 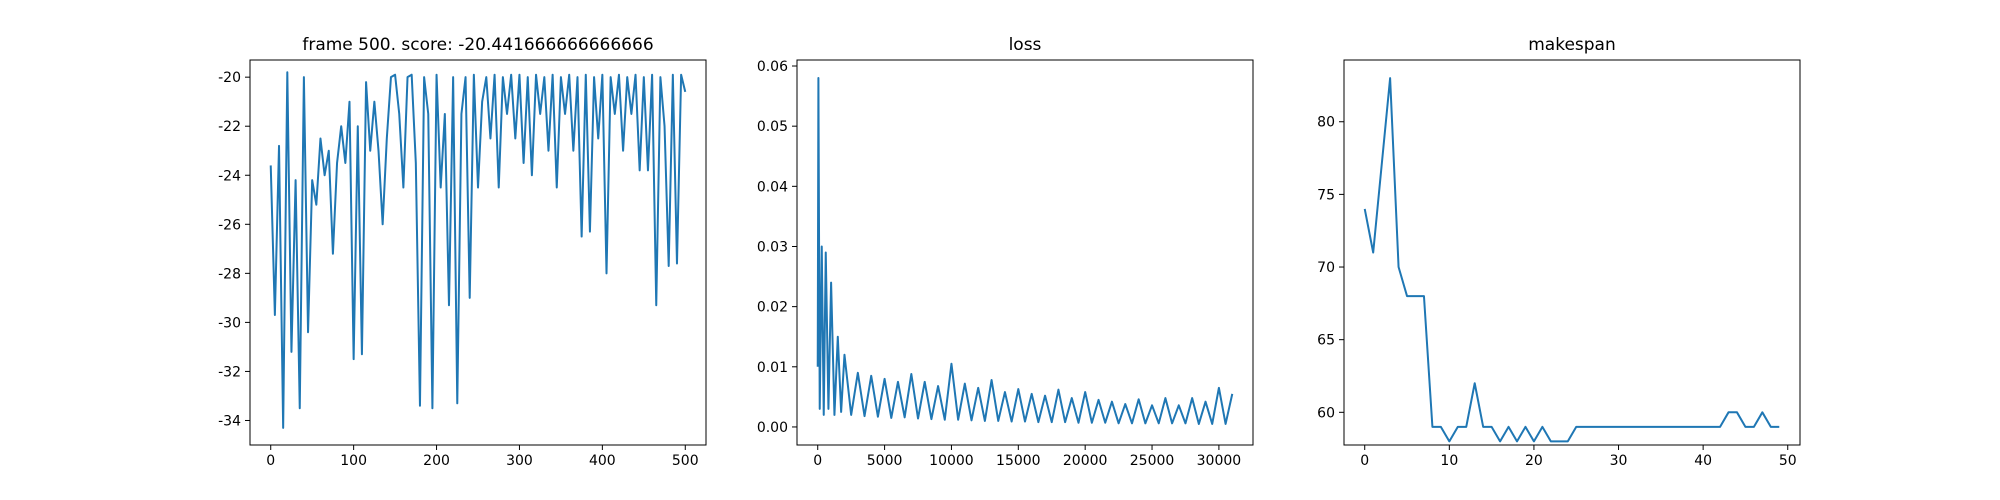 I want to click on x-tick-label: 20, so click(x=1534, y=461).